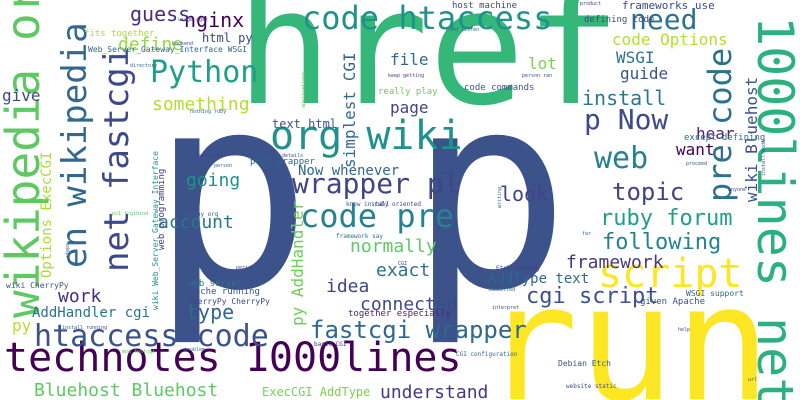  Describe the element at coordinates (773, 208) in the screenshot. I see `word-1000lines-net: 1000lines net` at that location.